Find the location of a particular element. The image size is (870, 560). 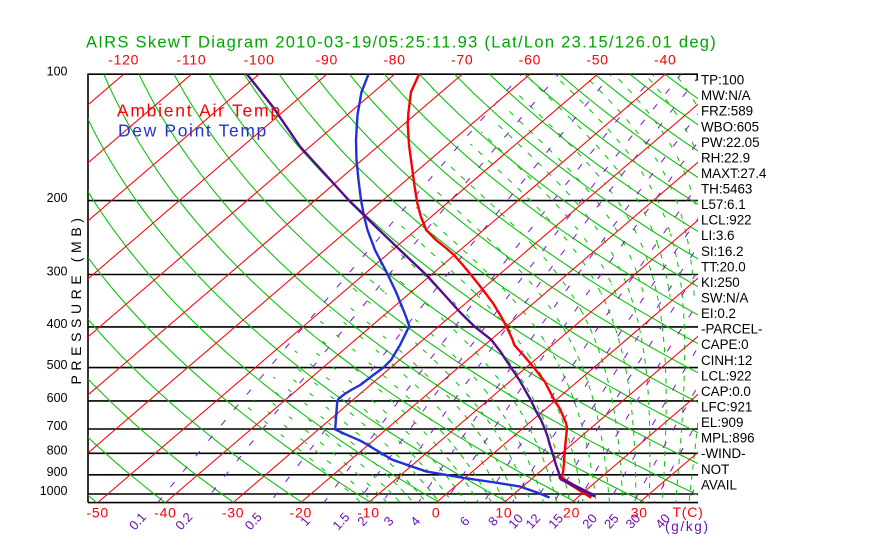

svg-text: -20 is located at coordinates (301, 513).